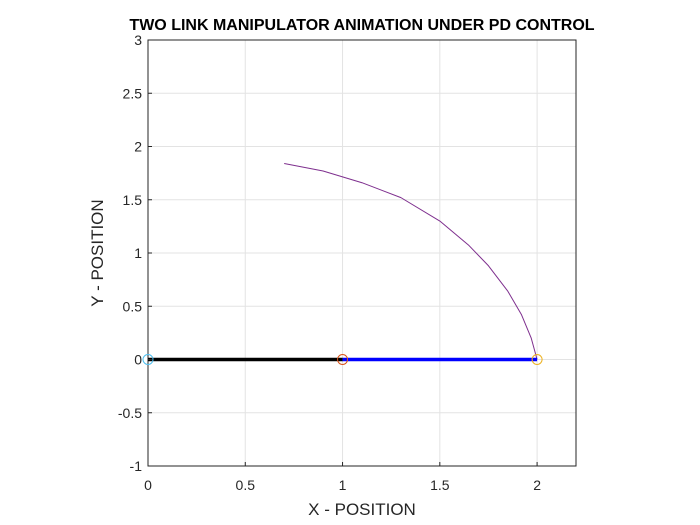 The height and width of the screenshot is (525, 700). I want to click on y-tick-label: 2.5, so click(133, 93).